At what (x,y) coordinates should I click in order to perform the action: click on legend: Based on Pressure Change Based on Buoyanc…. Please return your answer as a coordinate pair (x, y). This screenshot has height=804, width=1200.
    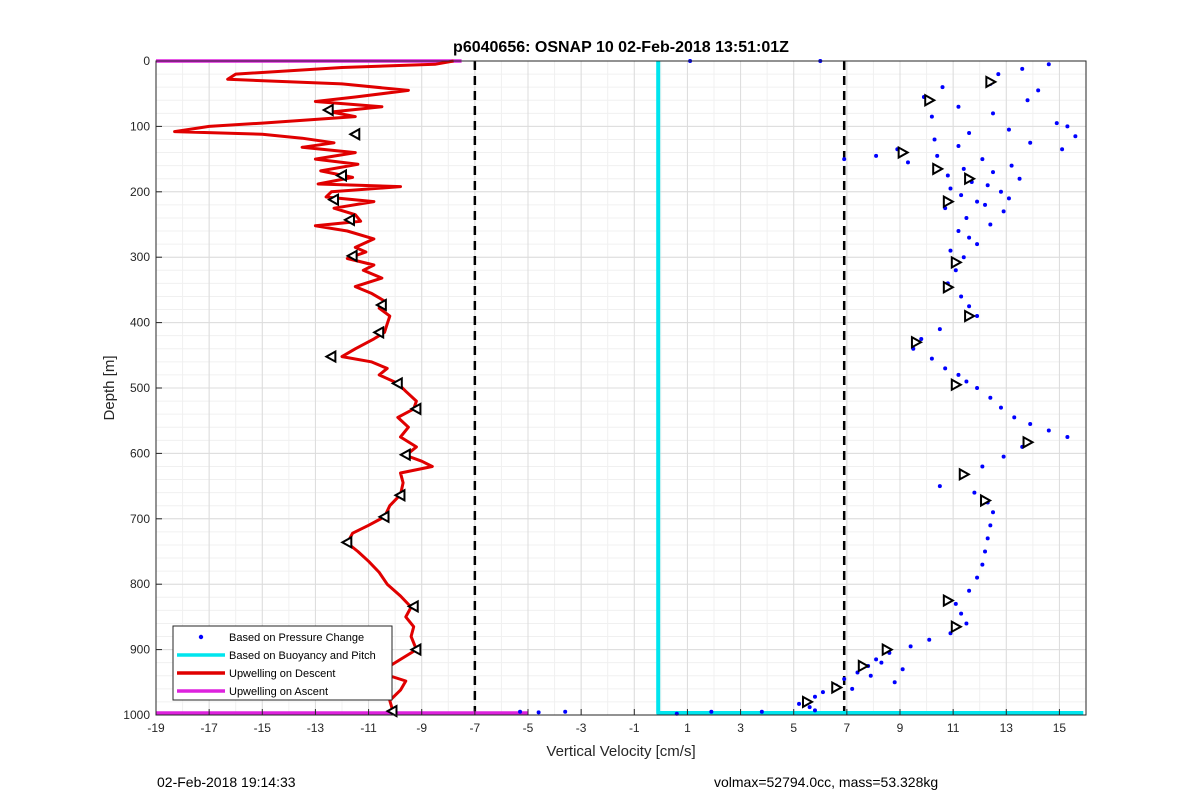
    Looking at the image, I should click on (282, 663).